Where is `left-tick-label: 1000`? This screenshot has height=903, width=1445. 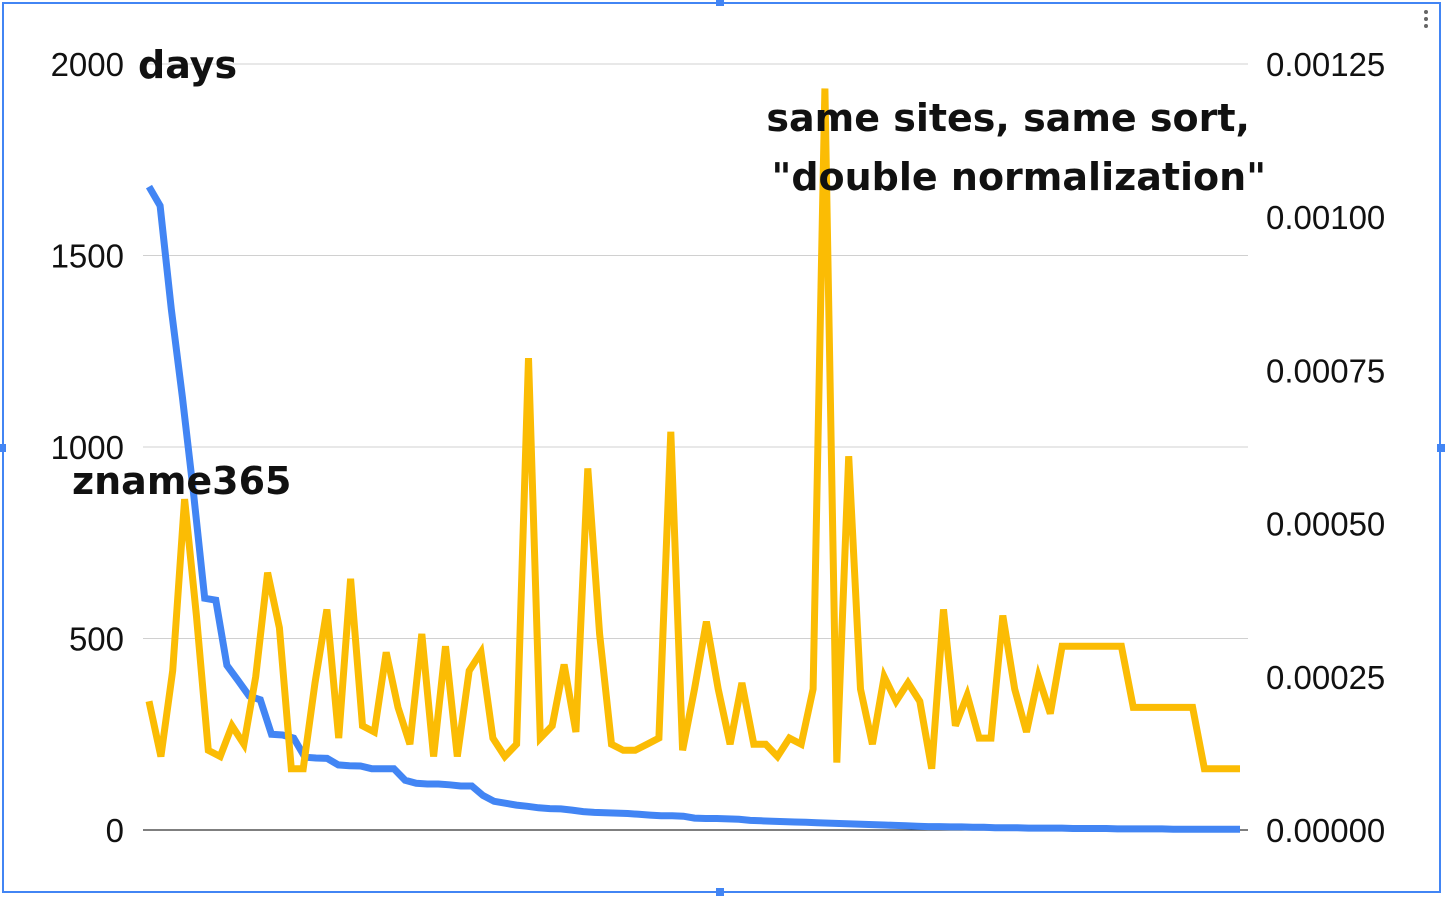 left-tick-label: 1000 is located at coordinates (87, 447).